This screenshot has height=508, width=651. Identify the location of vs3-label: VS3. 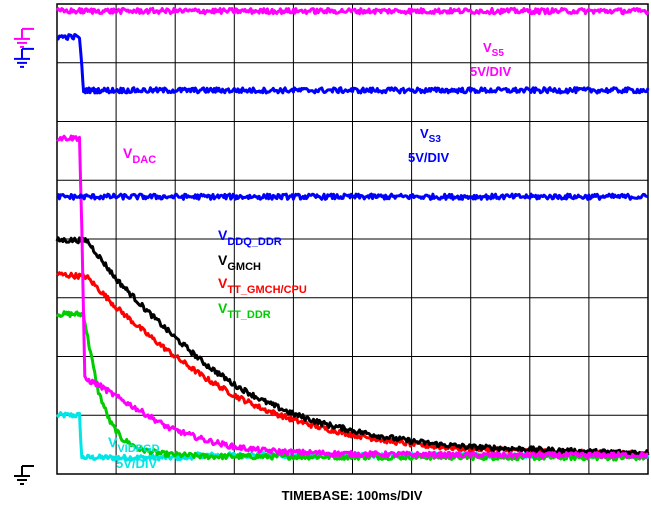
(430, 135).